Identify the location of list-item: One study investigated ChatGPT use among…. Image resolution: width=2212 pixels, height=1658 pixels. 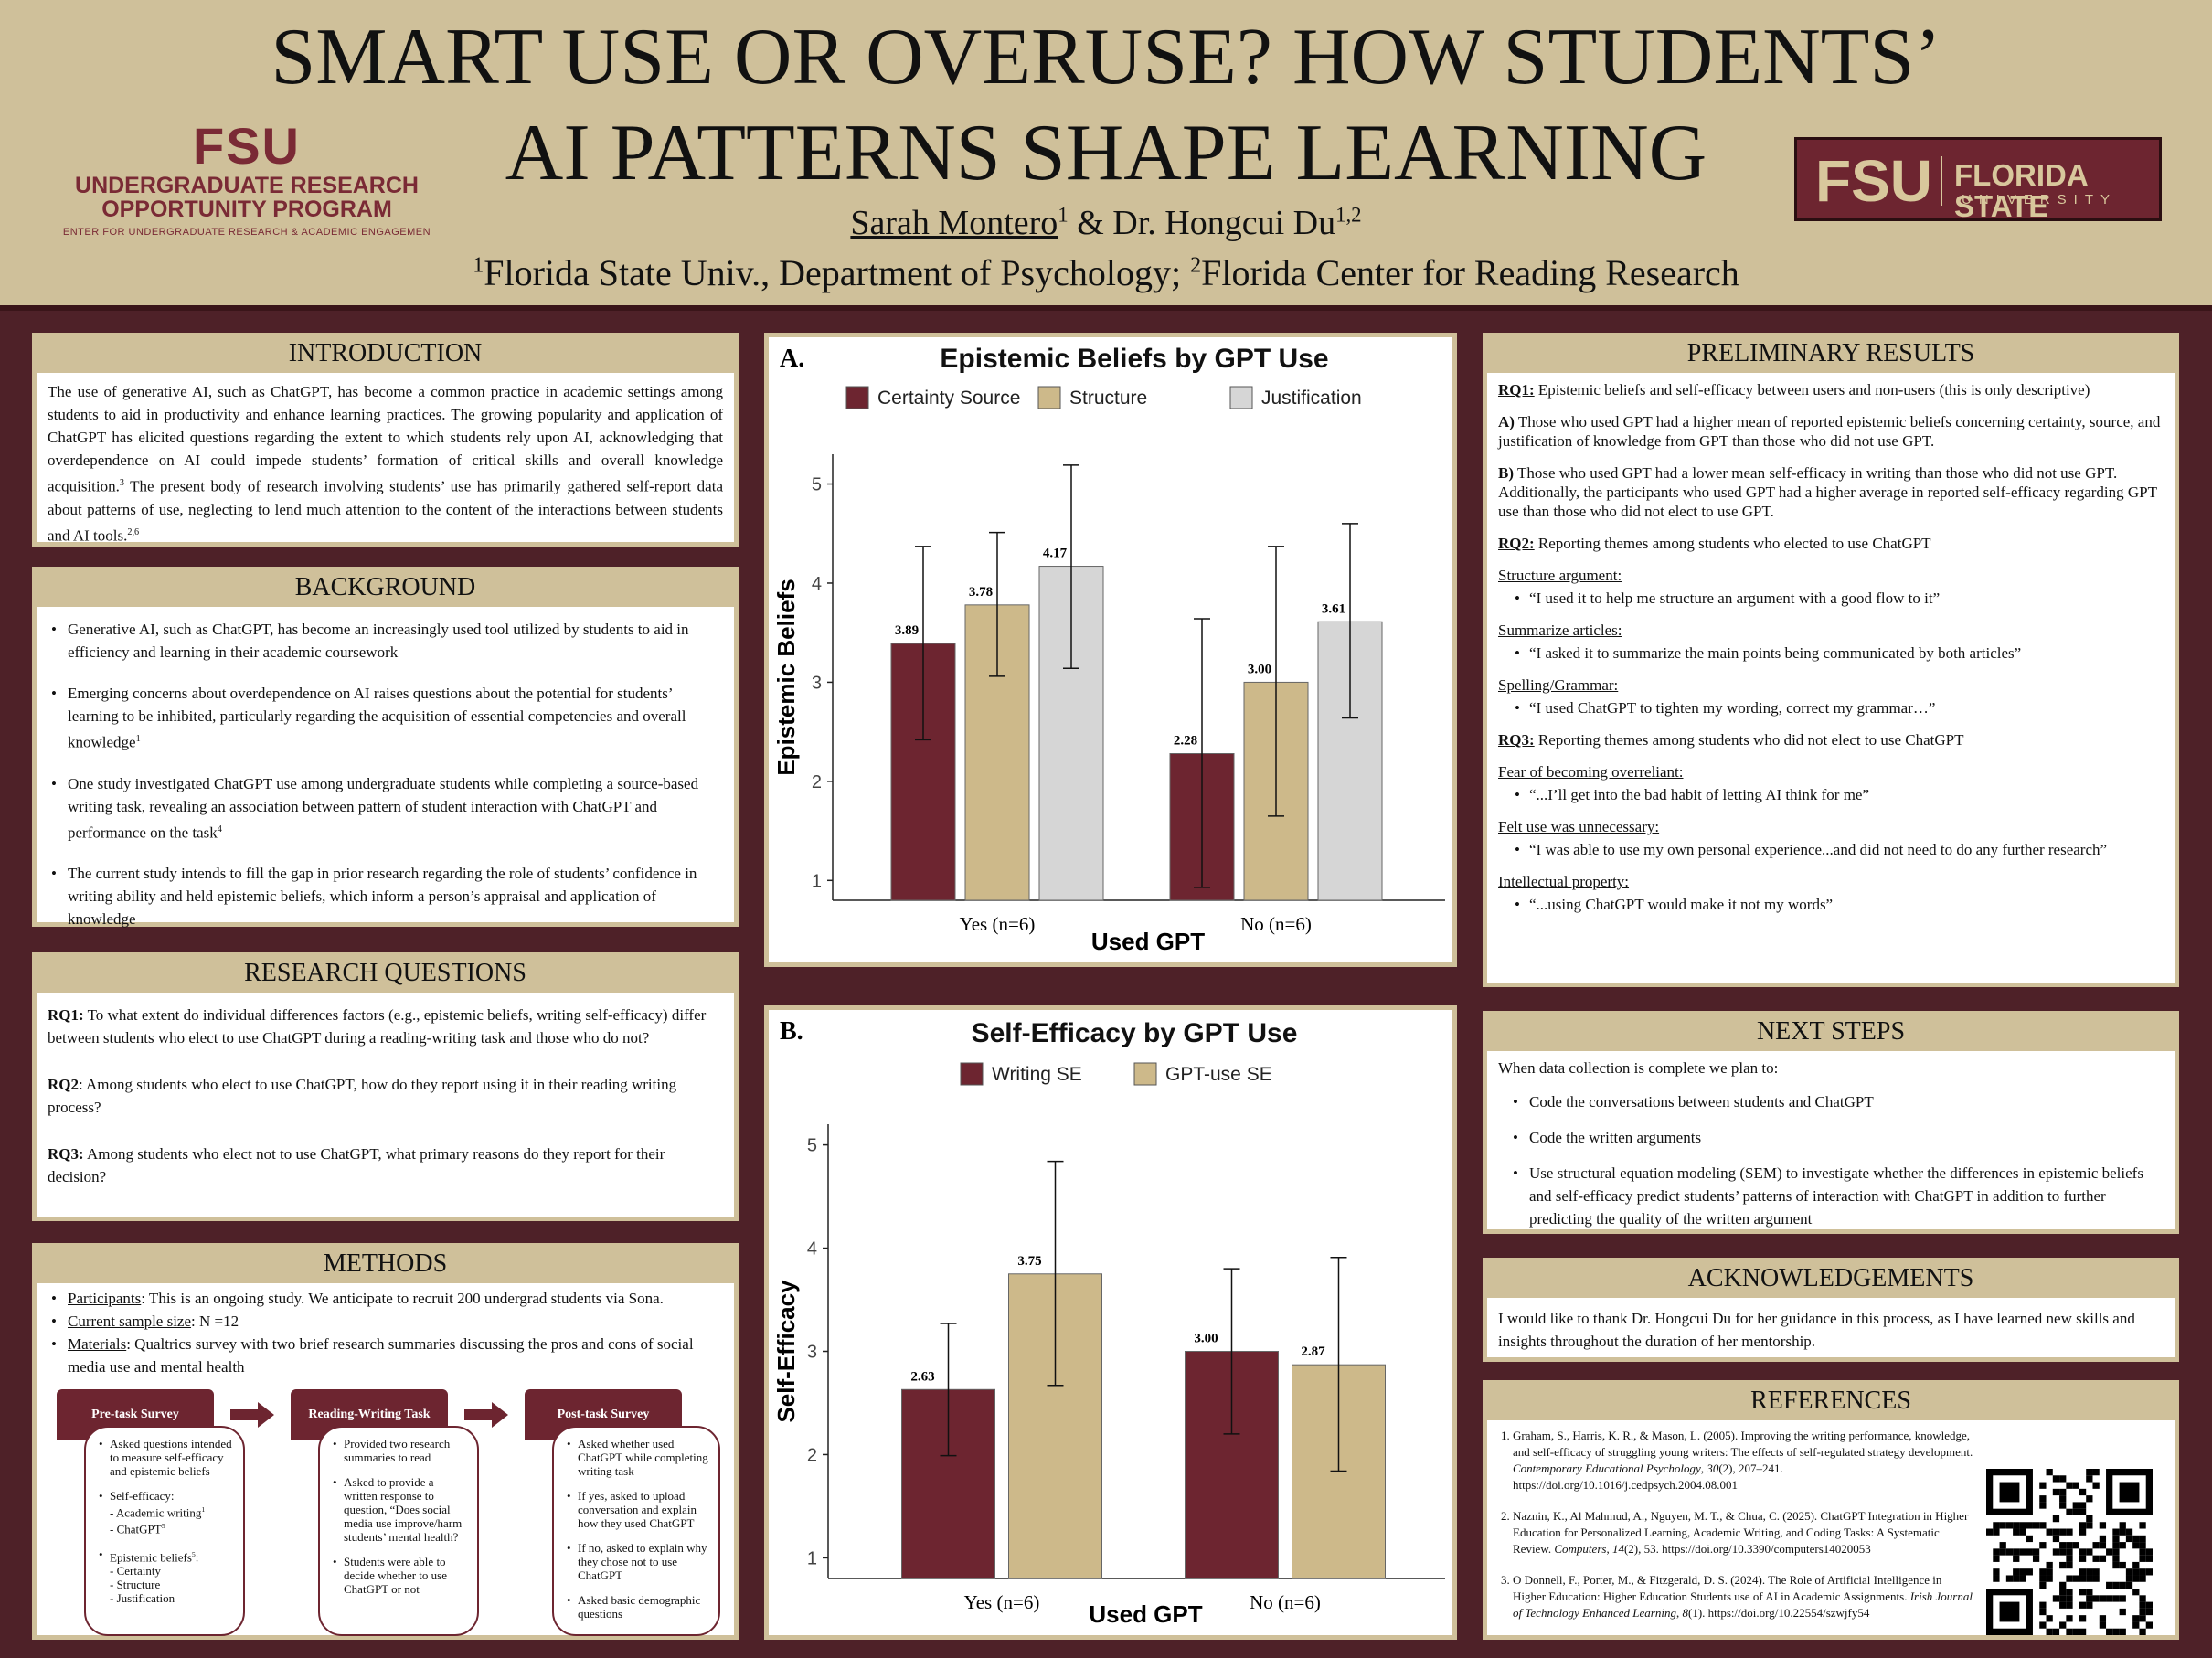
(385, 808).